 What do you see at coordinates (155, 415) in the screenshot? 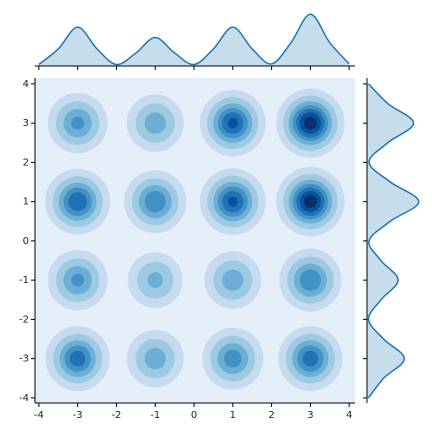
I see `x-tick-label: -1` at bounding box center [155, 415].